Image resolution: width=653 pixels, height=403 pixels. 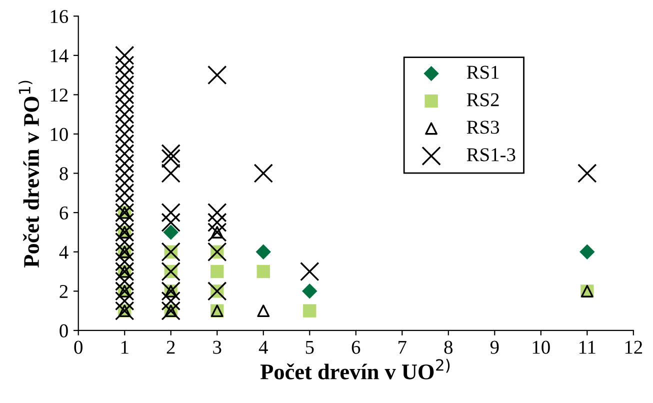 What do you see at coordinates (64, 291) in the screenshot?
I see `y-tick-label: 2` at bounding box center [64, 291].